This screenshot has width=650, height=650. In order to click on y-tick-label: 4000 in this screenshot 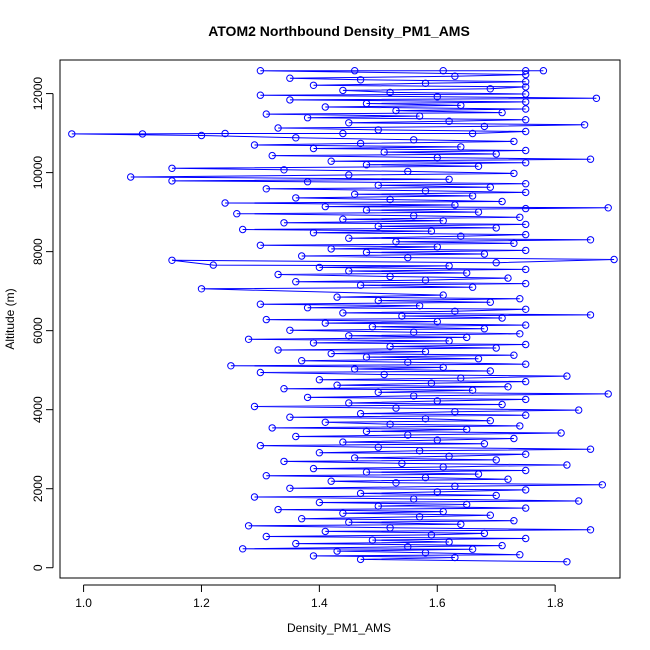, I will do `click(38, 409)`.